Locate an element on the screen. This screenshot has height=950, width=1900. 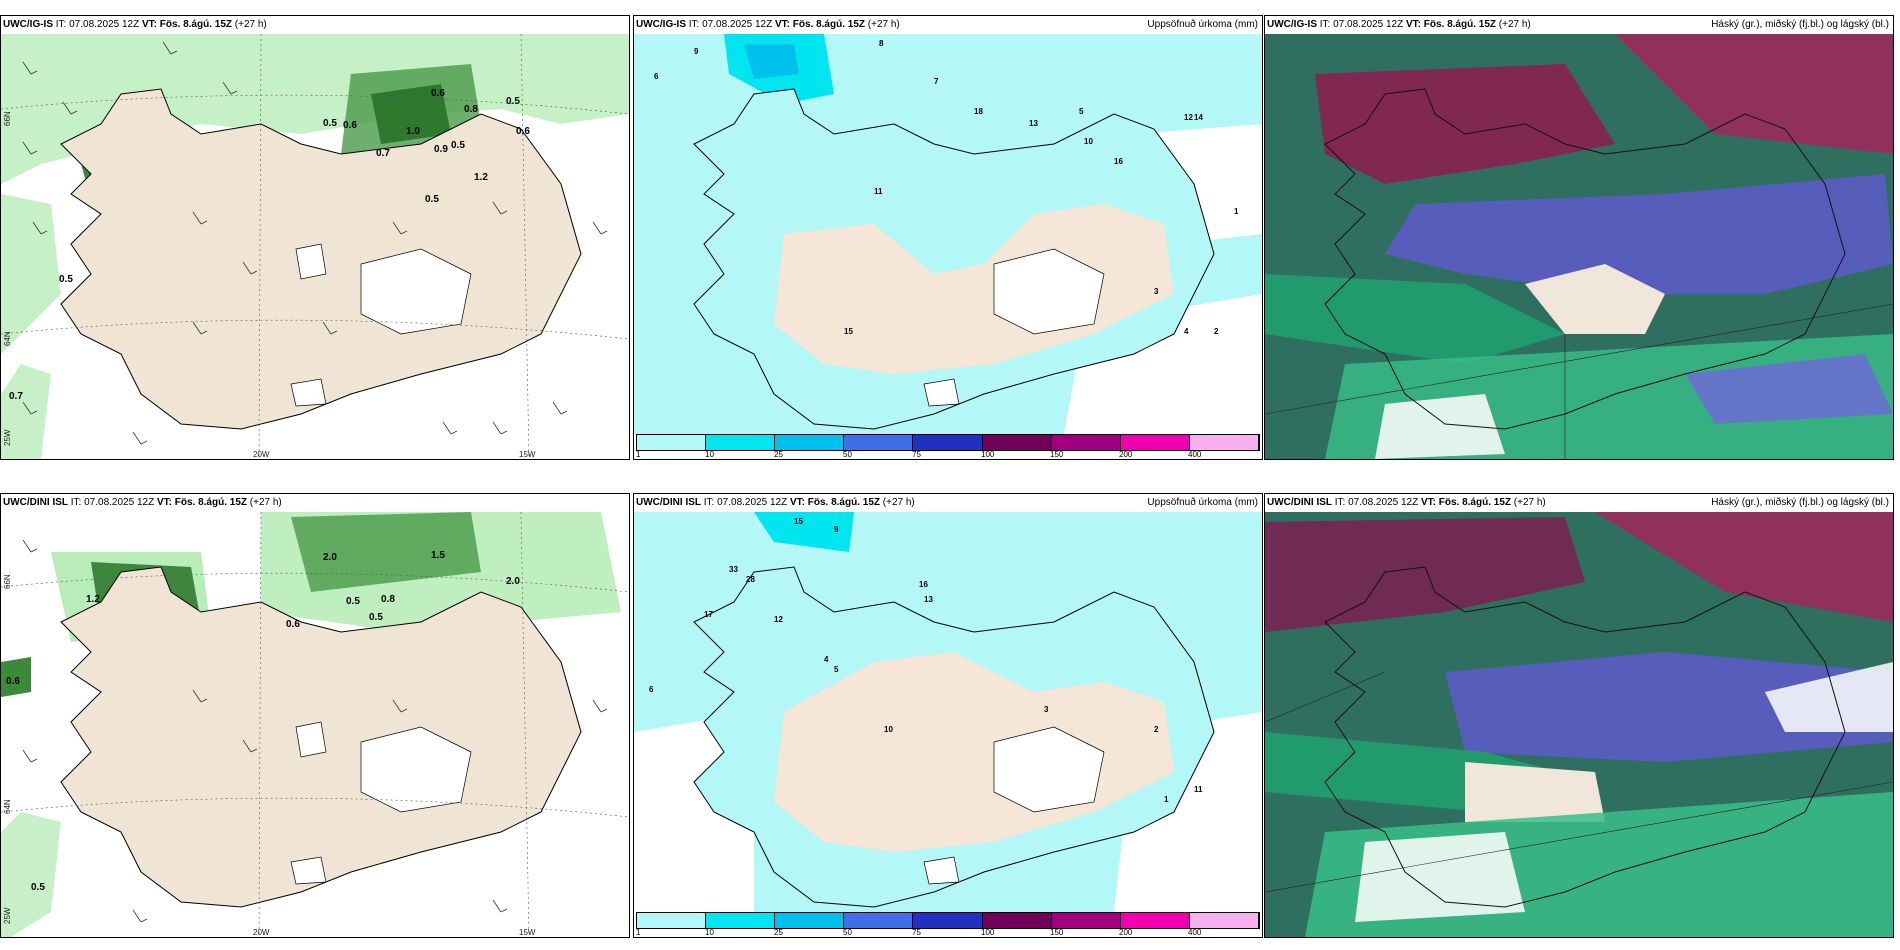
svg-text: 8 is located at coordinates (881, 43).